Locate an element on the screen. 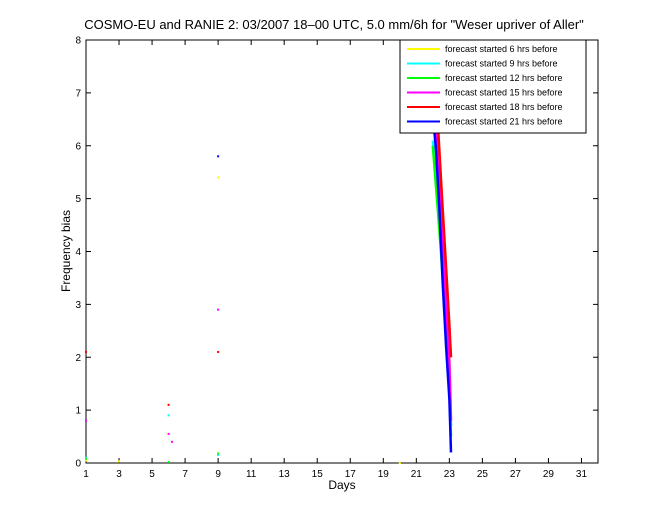 This screenshot has height=520, width=660. x-tick-label: 29 is located at coordinates (549, 474).